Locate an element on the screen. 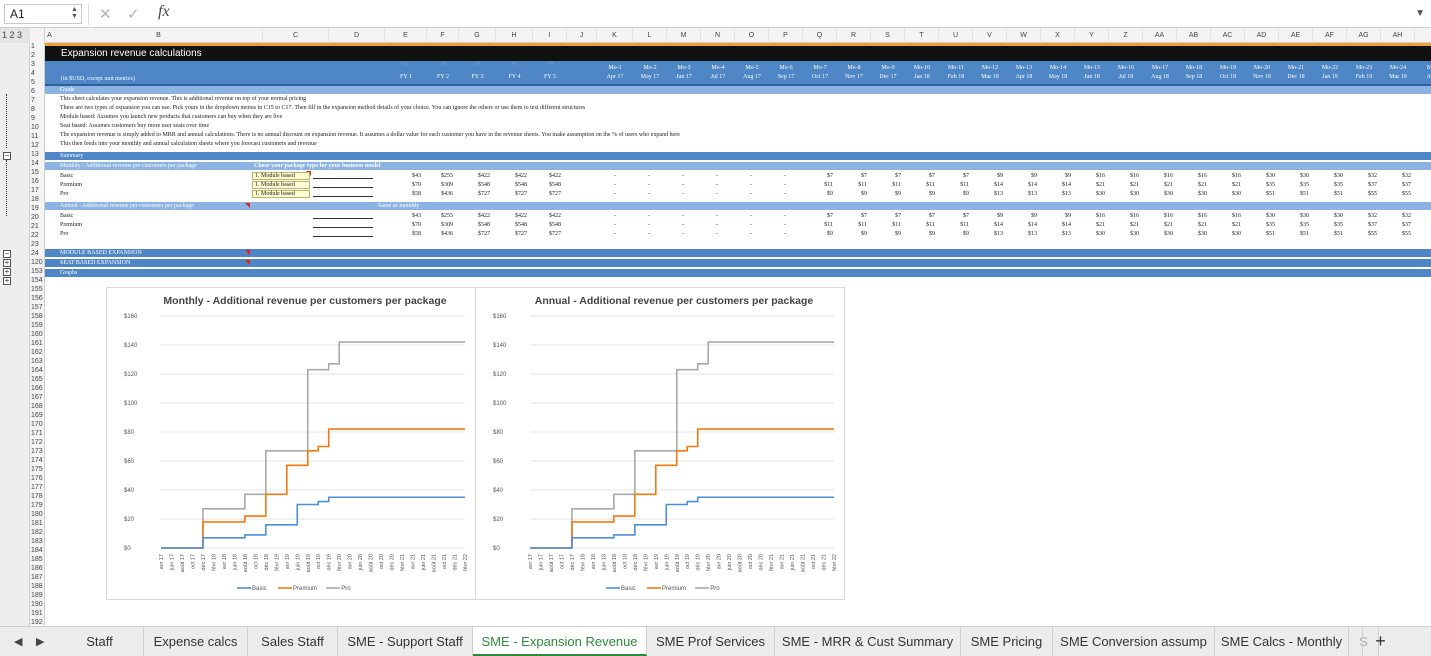 The height and width of the screenshot is (656, 1431). row-header: 179 is located at coordinates (37, 505).